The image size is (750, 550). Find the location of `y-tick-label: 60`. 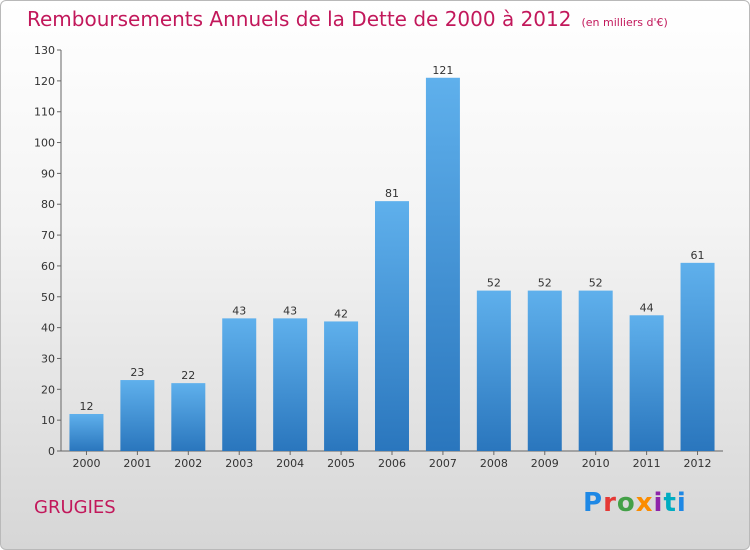

y-tick-label: 60 is located at coordinates (48, 266).